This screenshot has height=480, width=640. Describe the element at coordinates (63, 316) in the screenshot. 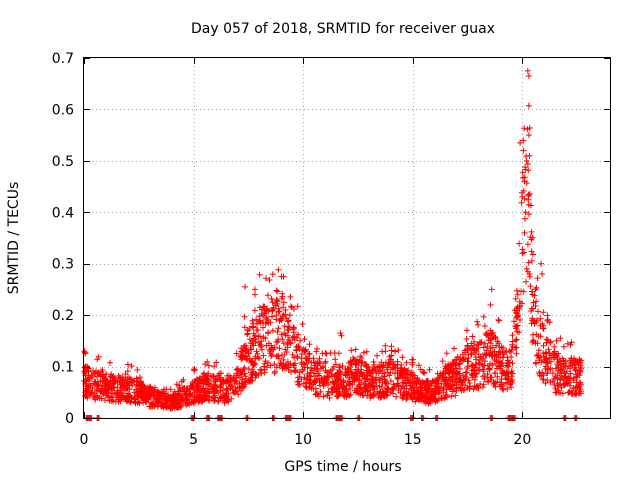

I see `y-tick-label: 0.2` at that location.